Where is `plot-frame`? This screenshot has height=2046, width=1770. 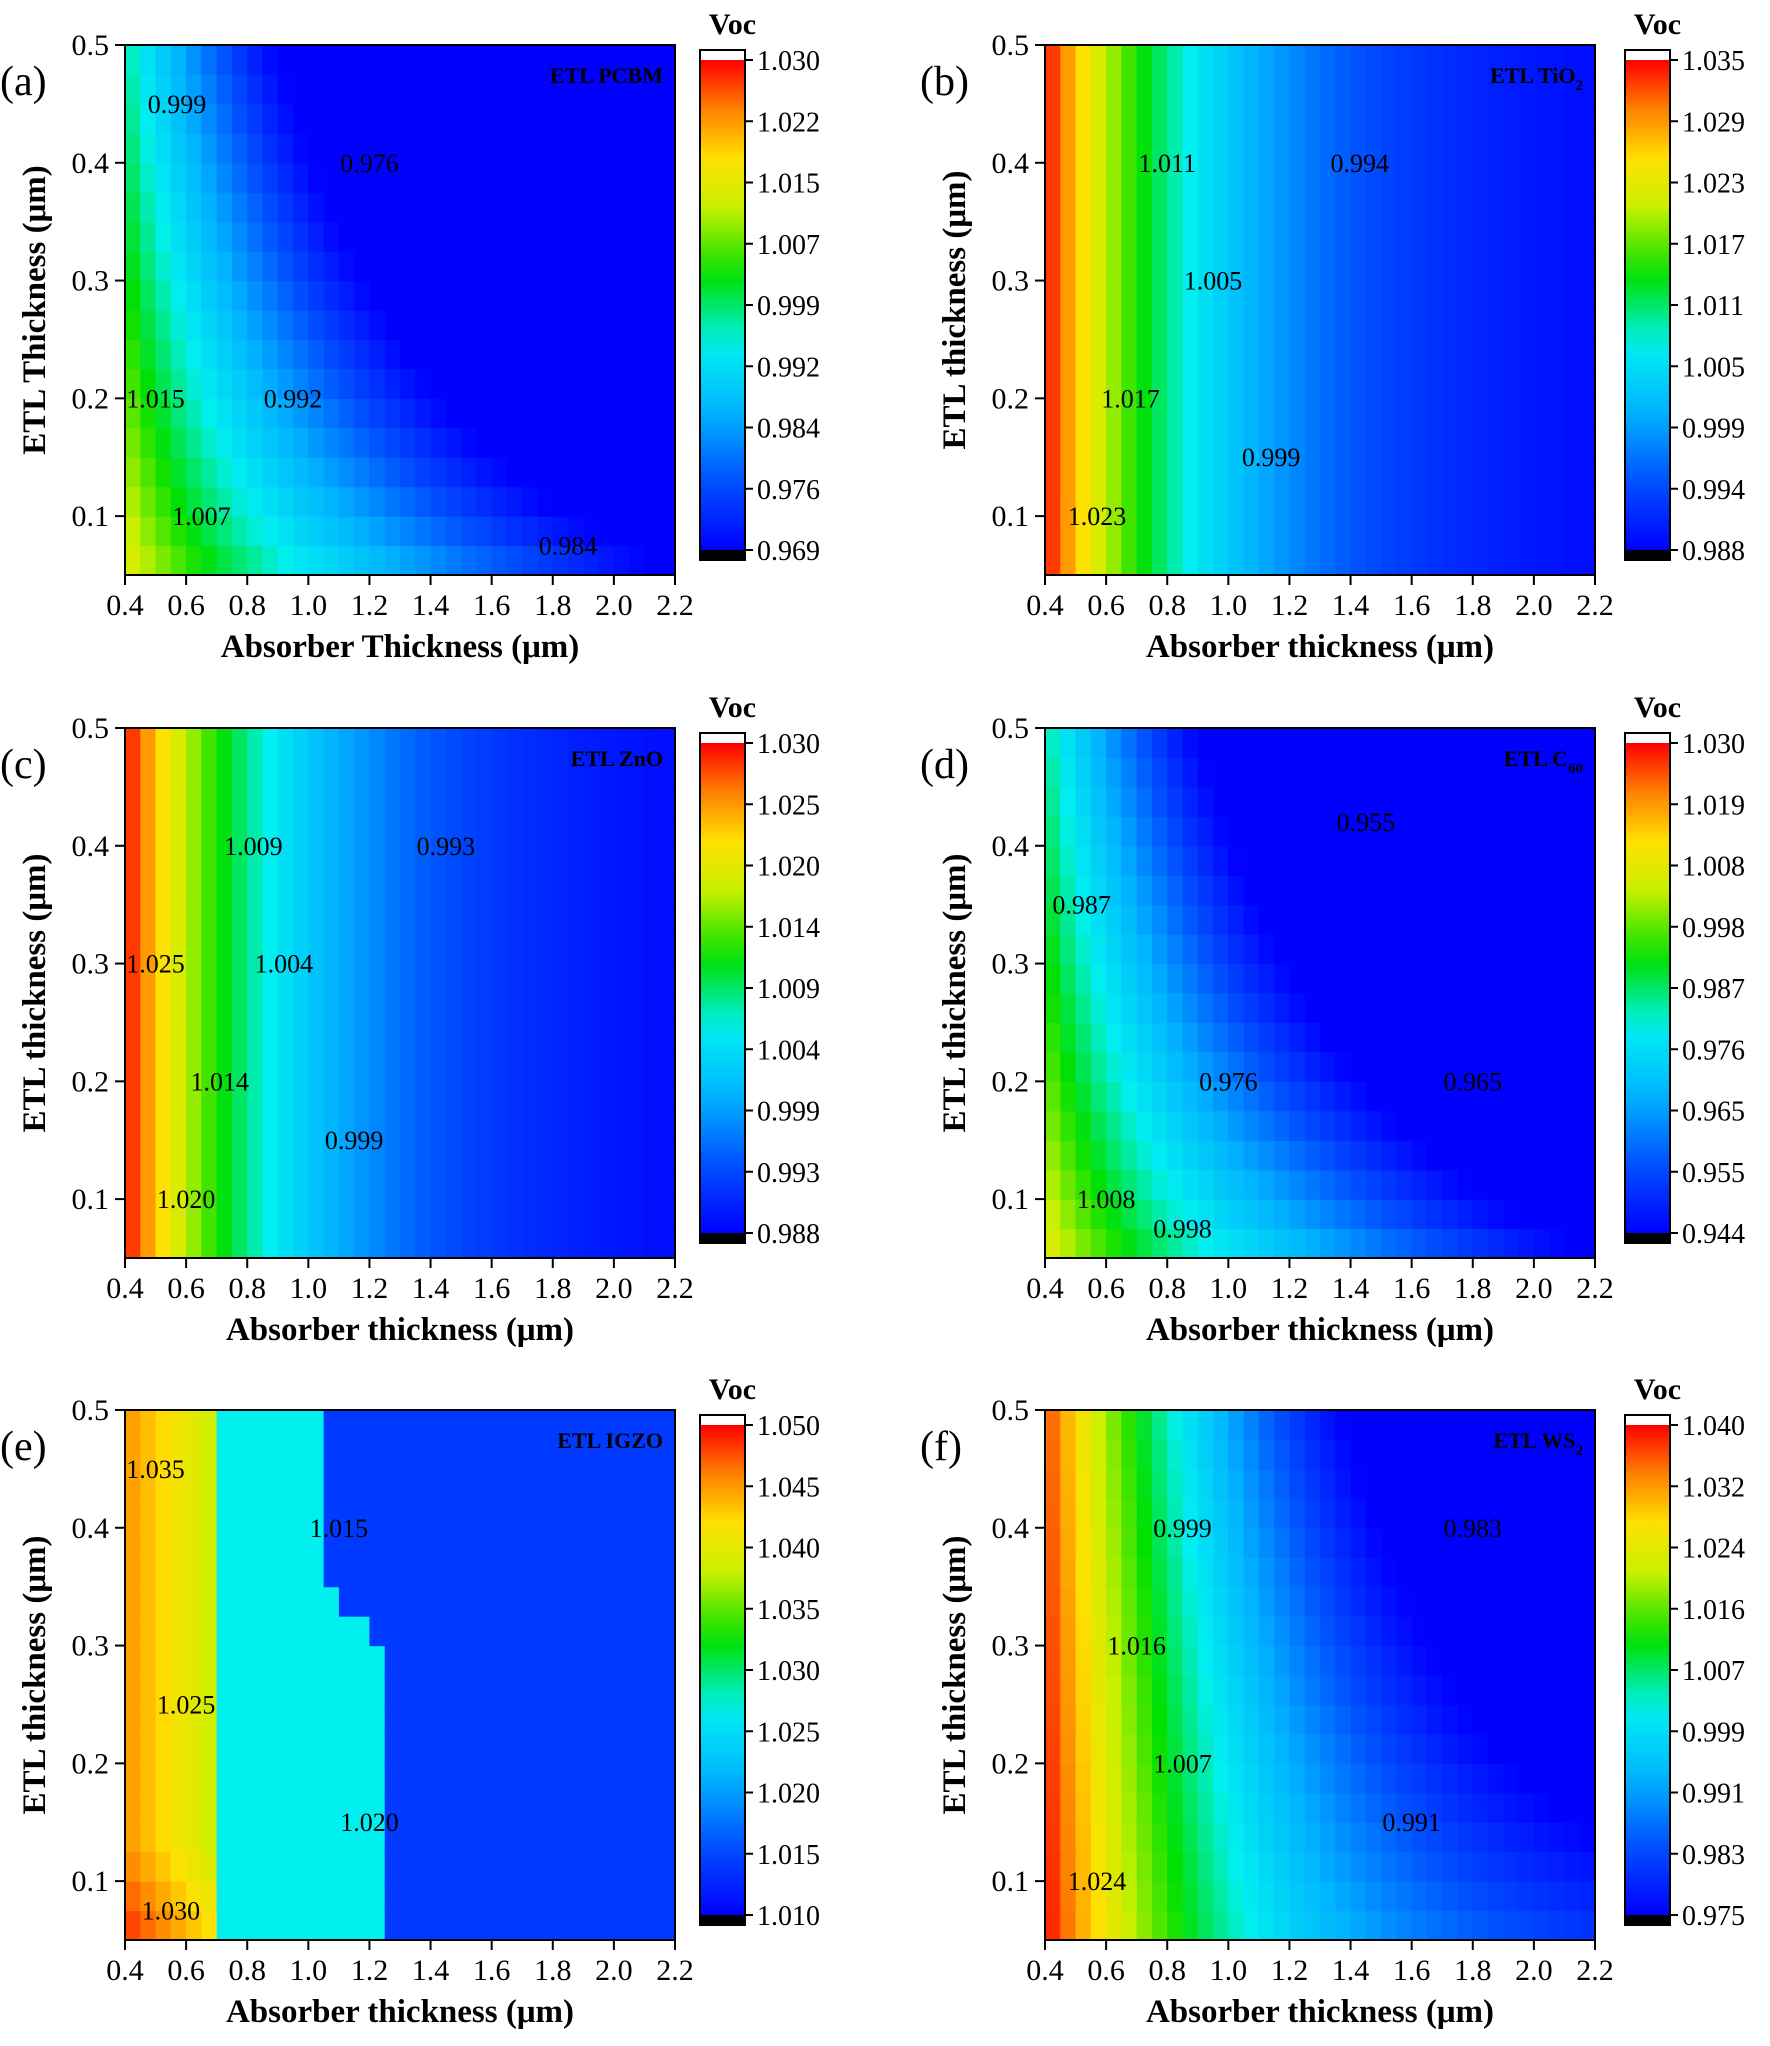 plot-frame is located at coordinates (400, 1675).